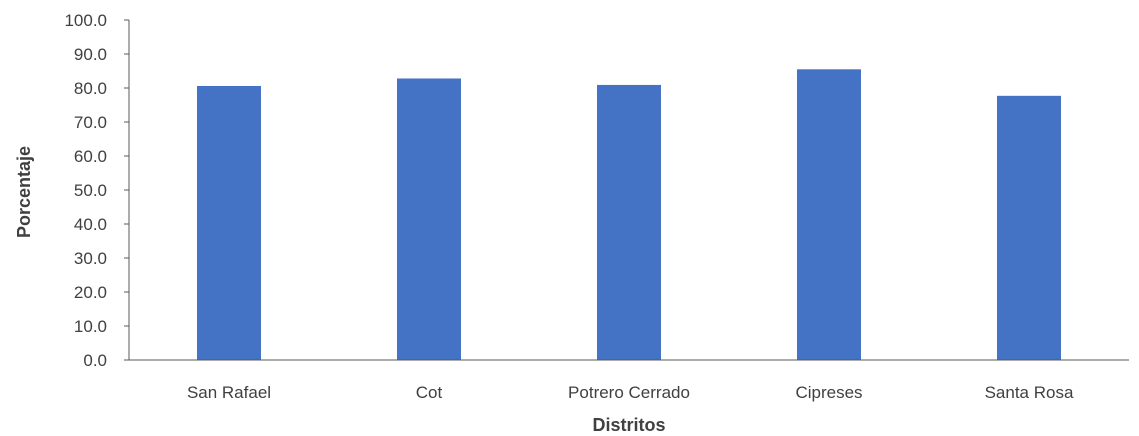 This screenshot has width=1139, height=436. Describe the element at coordinates (229, 223) in the screenshot. I see `bar-san-rafael` at that location.